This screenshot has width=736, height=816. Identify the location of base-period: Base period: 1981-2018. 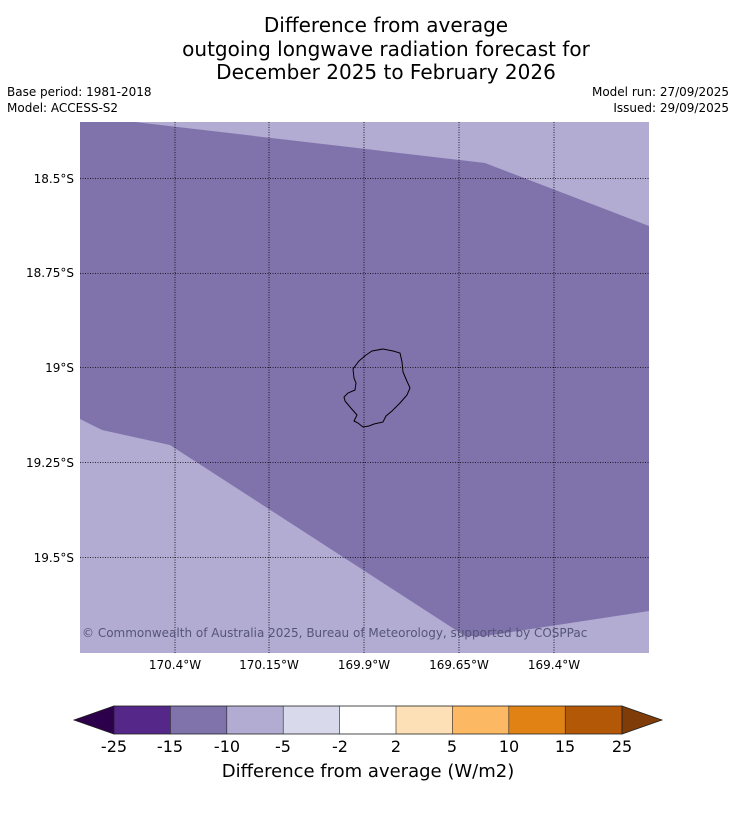
(79, 92).